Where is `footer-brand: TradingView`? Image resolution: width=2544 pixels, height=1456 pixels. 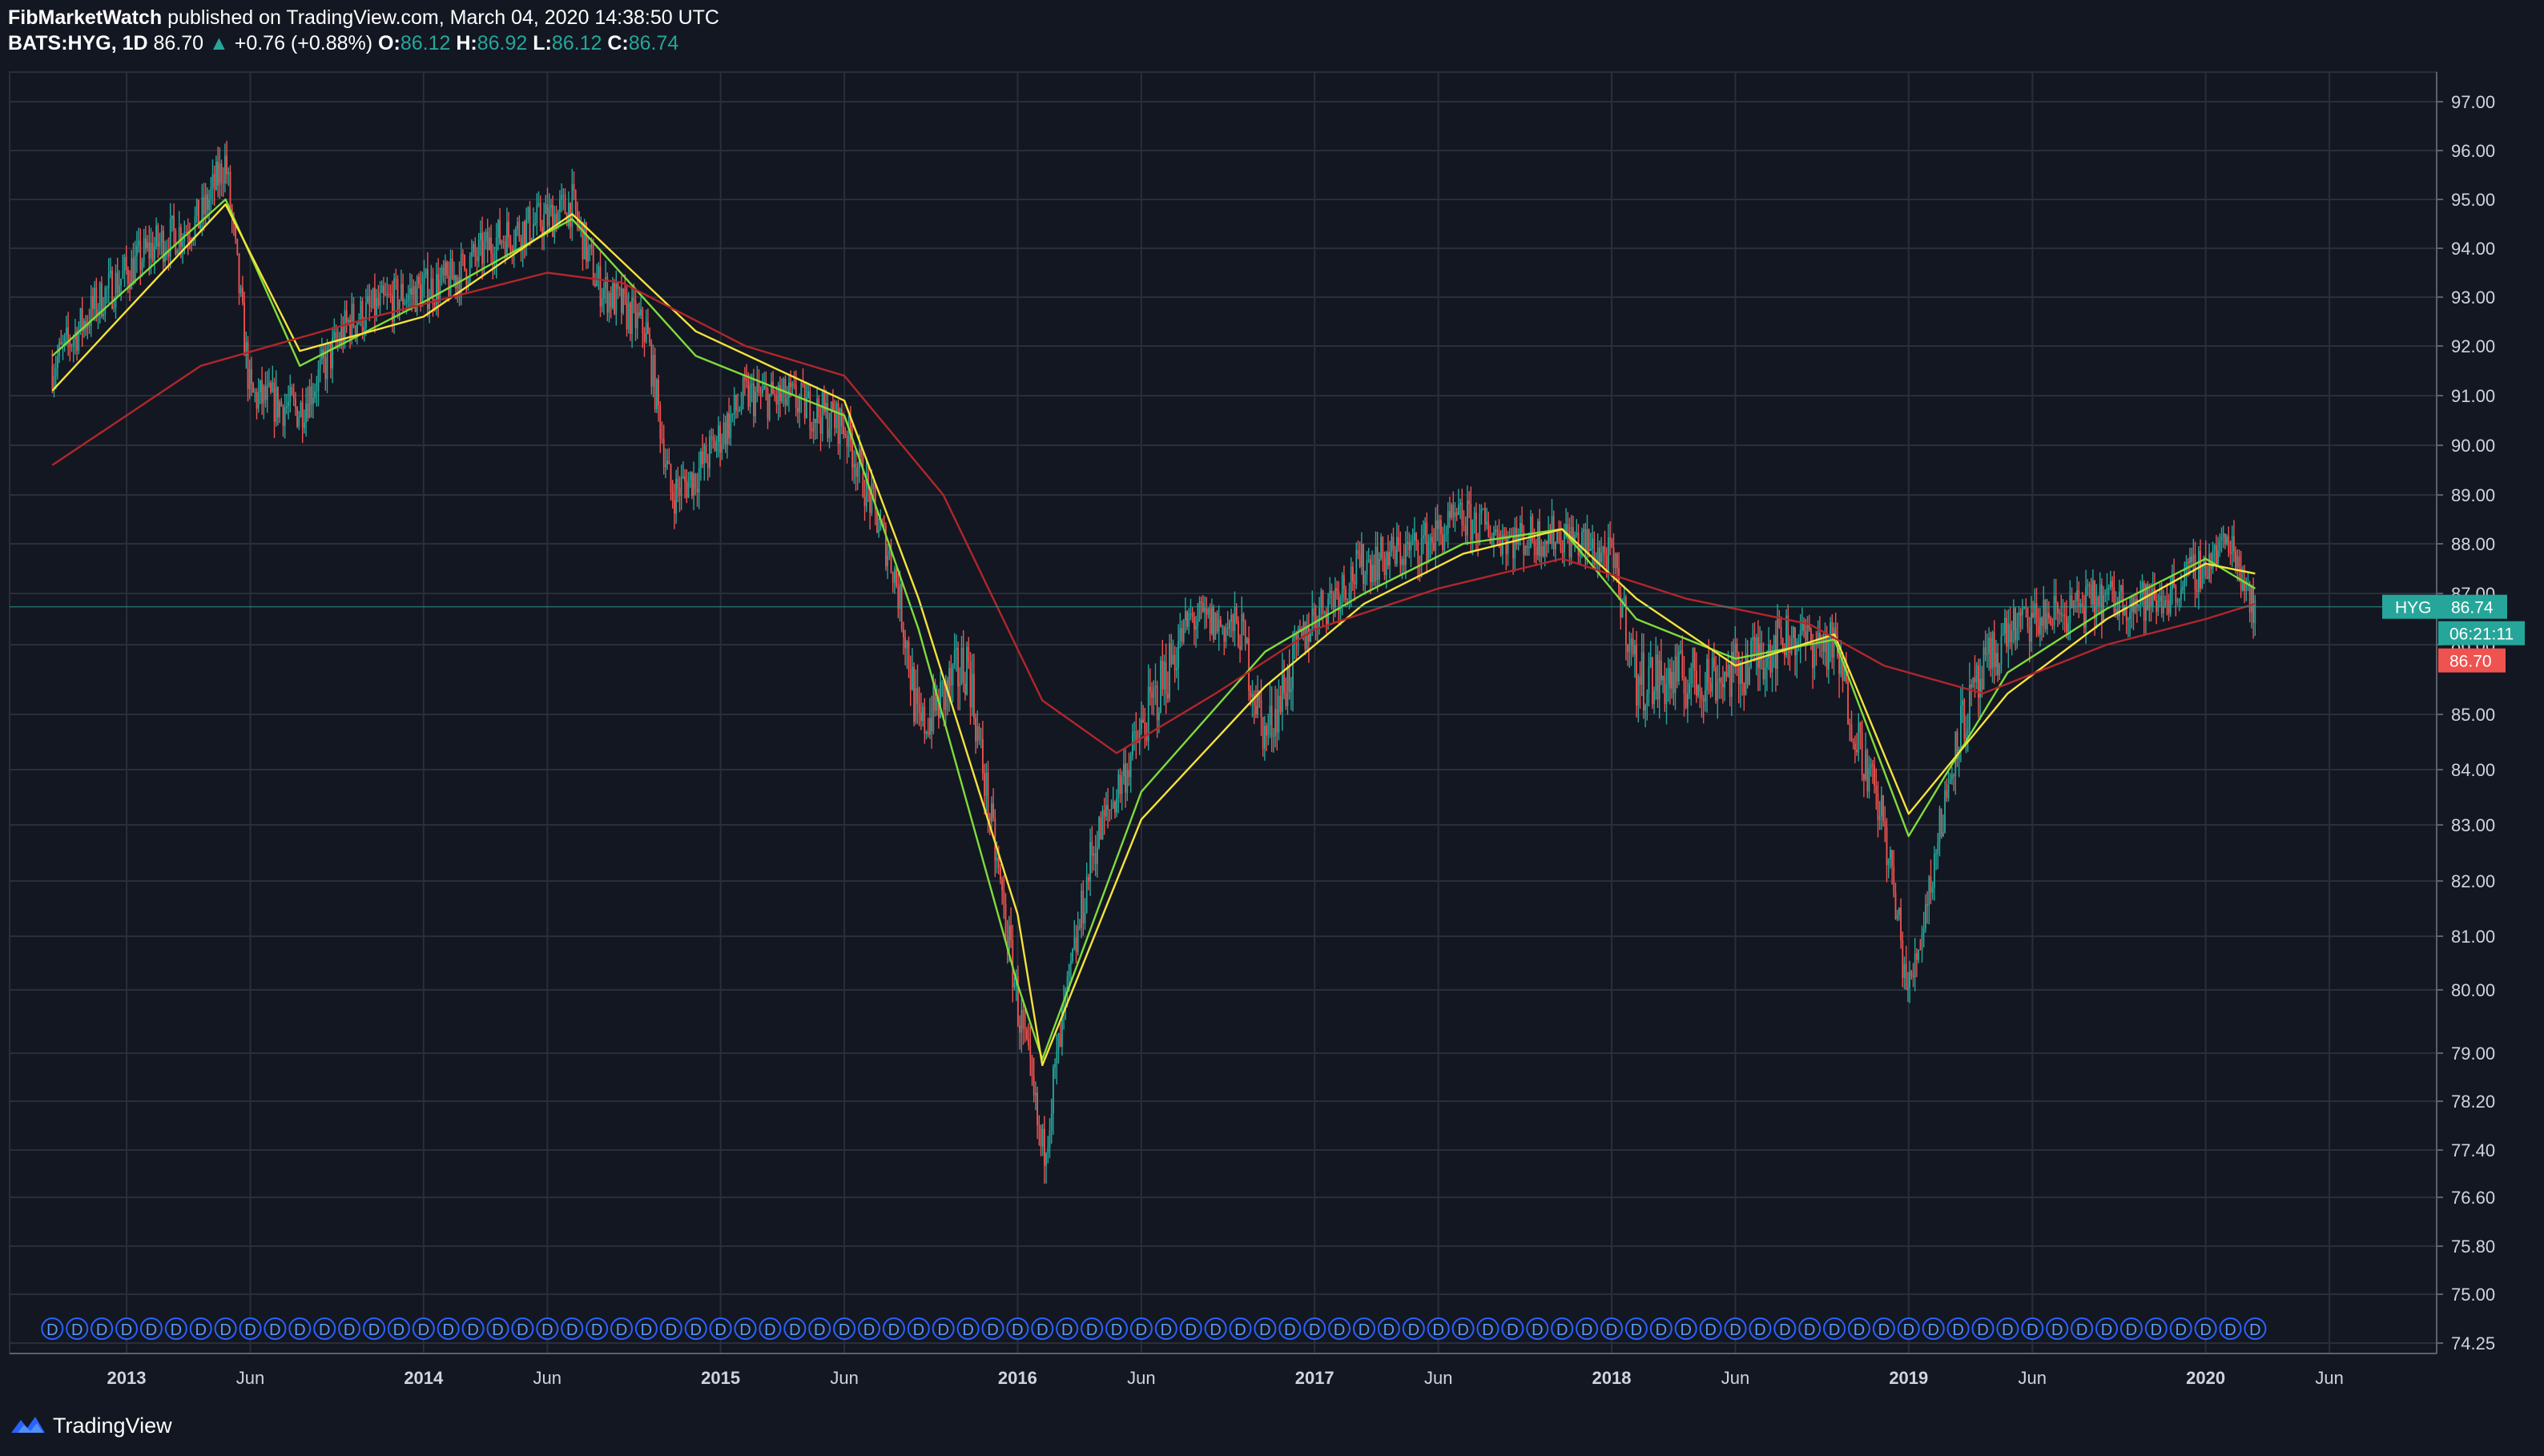
footer-brand: TradingView is located at coordinates (170, 1426).